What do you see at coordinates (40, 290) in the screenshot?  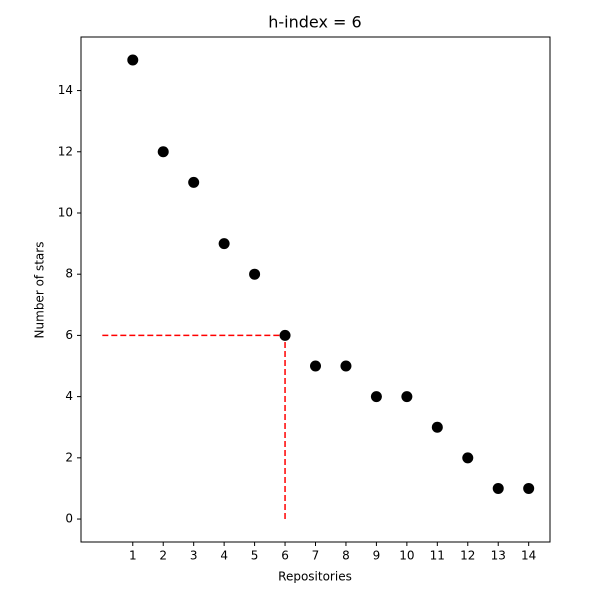 I see `y-axis-label: Number of stars` at bounding box center [40, 290].